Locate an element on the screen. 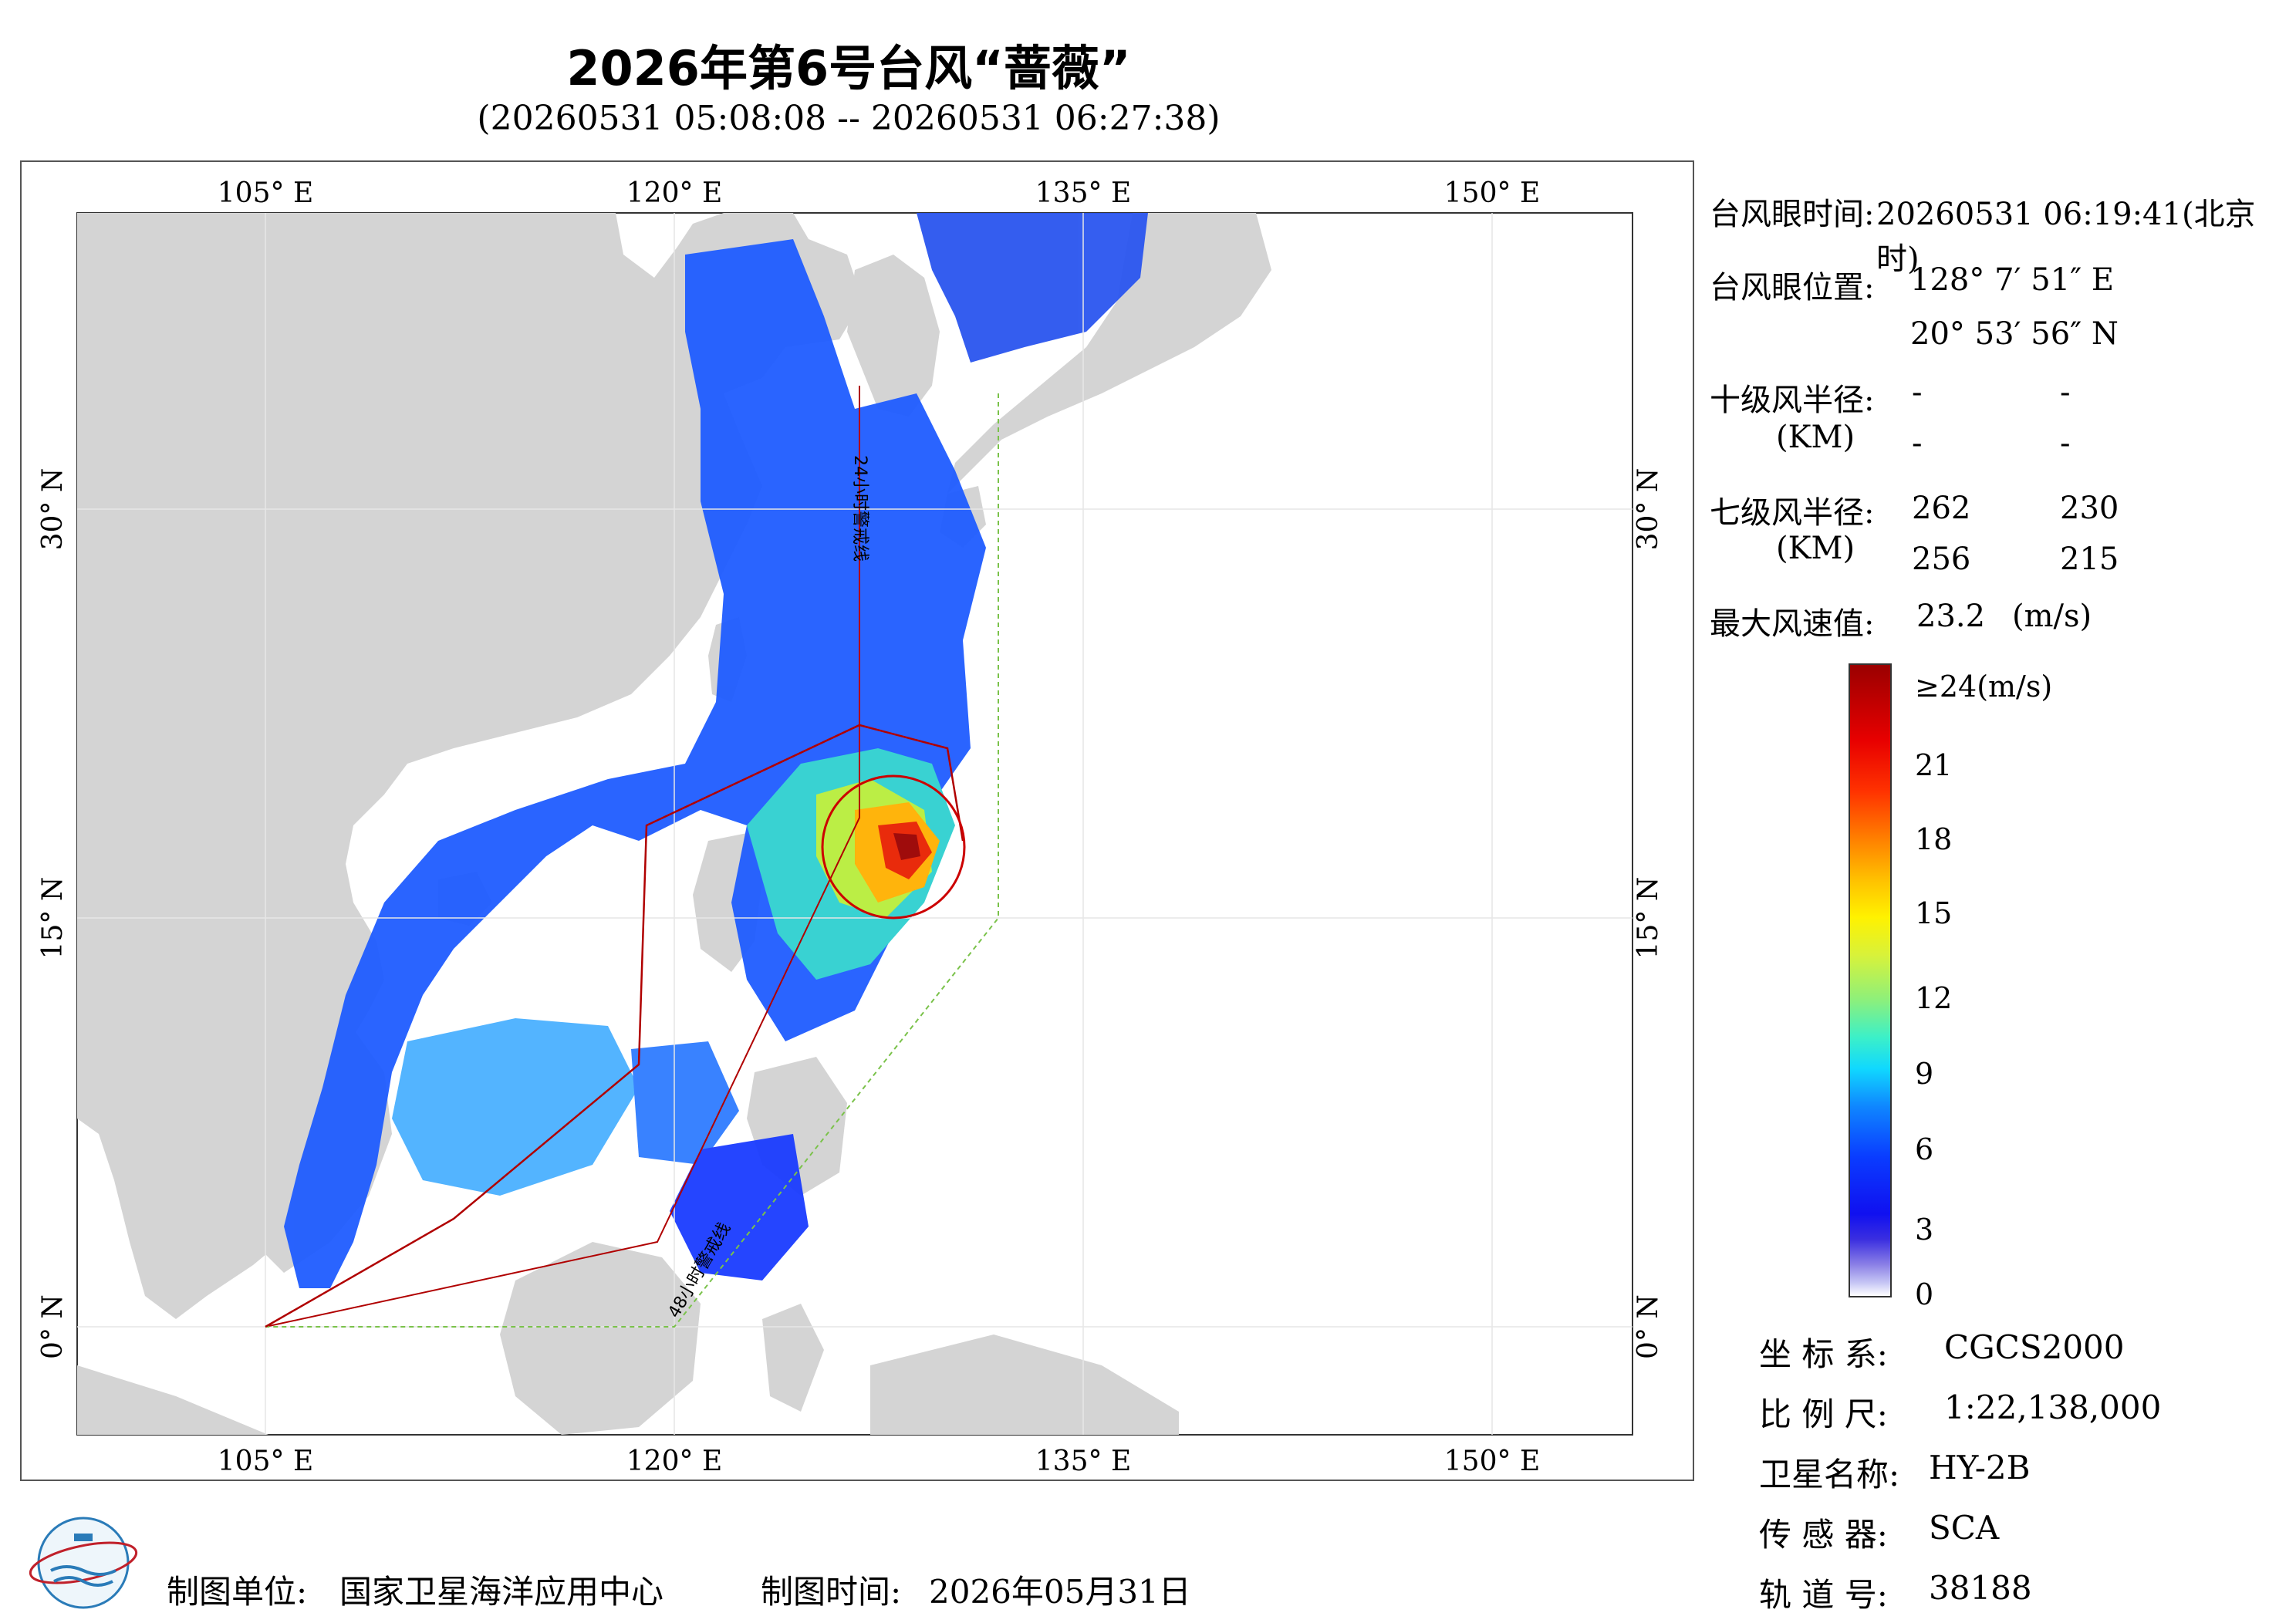  lon-tick-bottom: 105° E is located at coordinates (265, 1461).